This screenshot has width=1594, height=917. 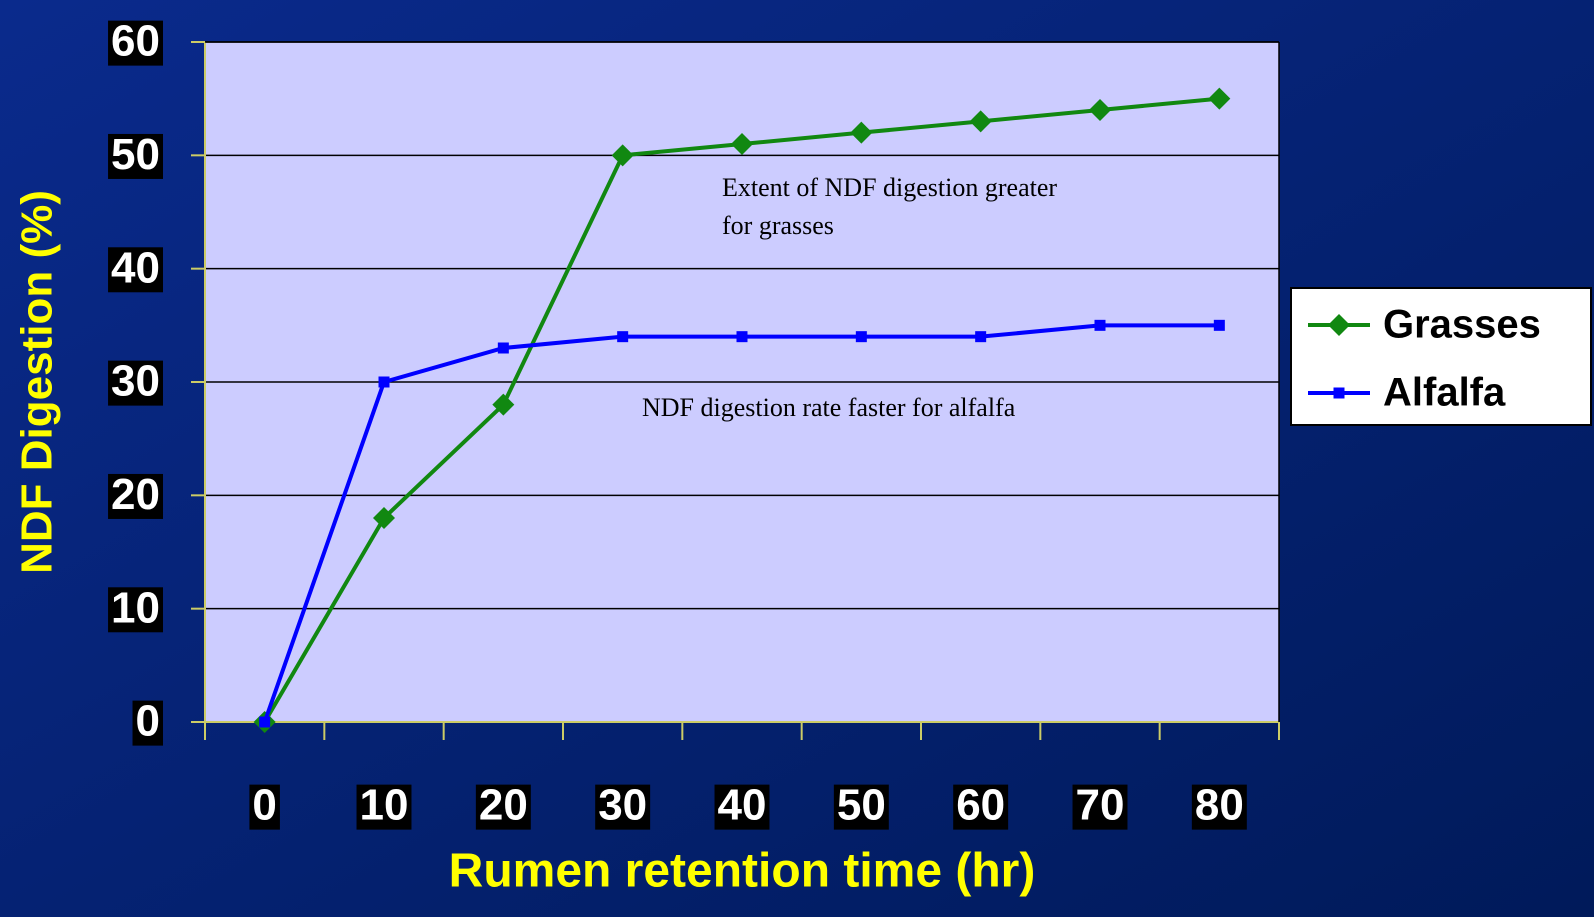 I want to click on x-tick-label: 50, so click(x=861, y=805).